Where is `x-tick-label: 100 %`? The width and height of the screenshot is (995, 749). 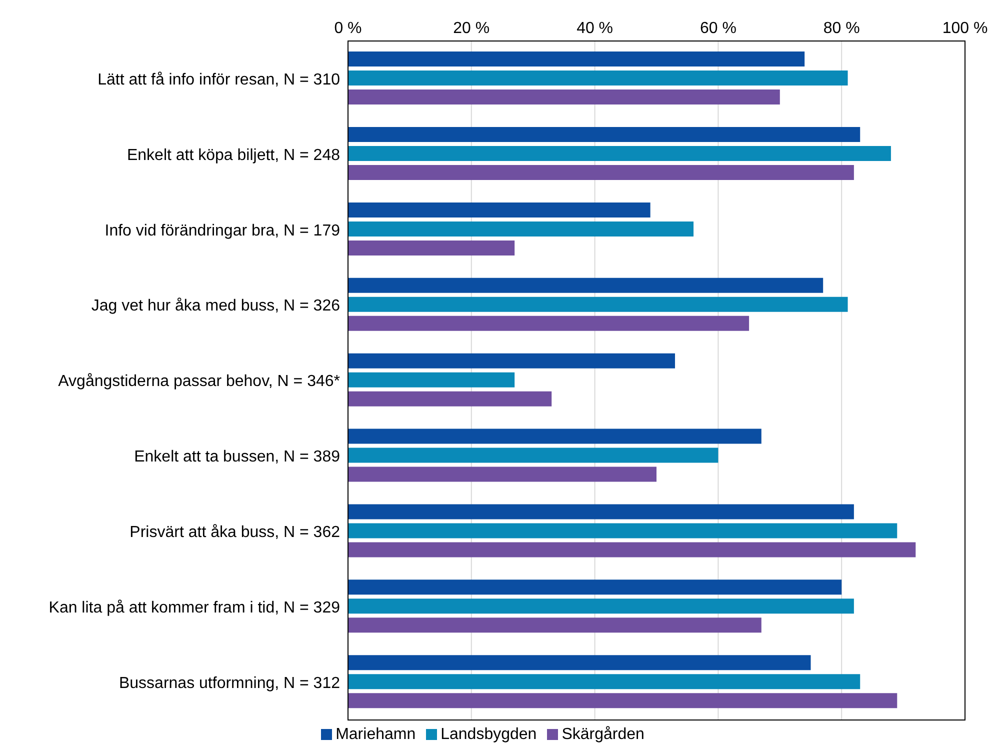 x-tick-label: 100 % is located at coordinates (965, 28).